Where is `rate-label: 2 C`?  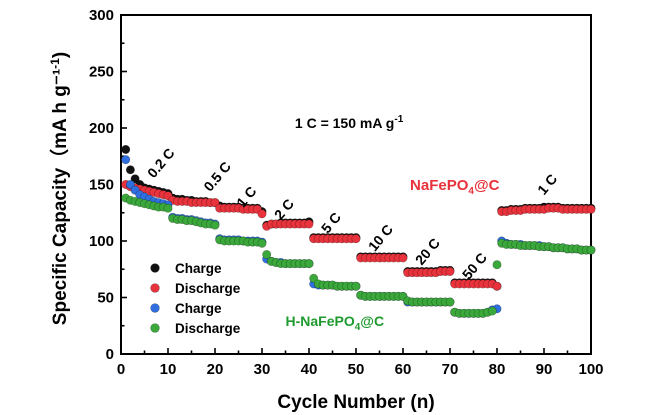
rate-label: 2 C is located at coordinates (284, 209).